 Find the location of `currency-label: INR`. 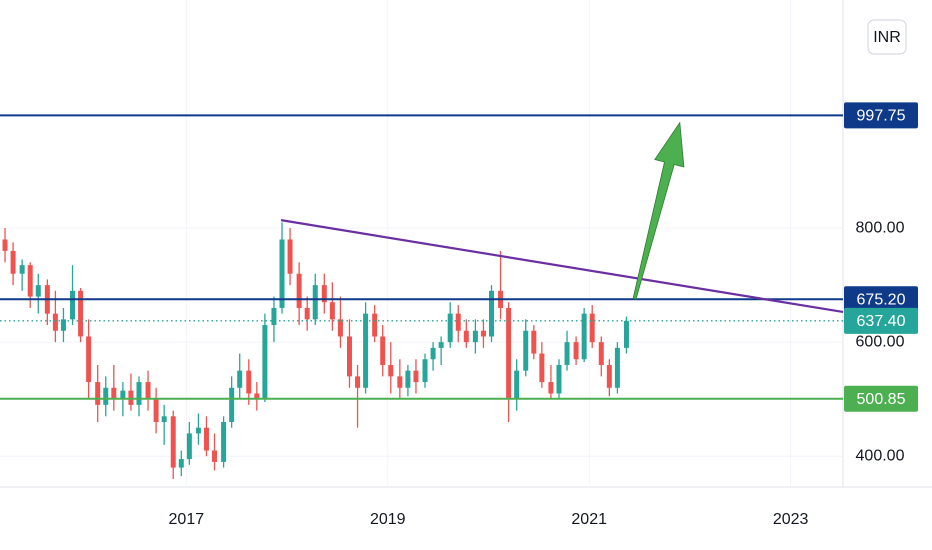

currency-label: INR is located at coordinates (887, 37).